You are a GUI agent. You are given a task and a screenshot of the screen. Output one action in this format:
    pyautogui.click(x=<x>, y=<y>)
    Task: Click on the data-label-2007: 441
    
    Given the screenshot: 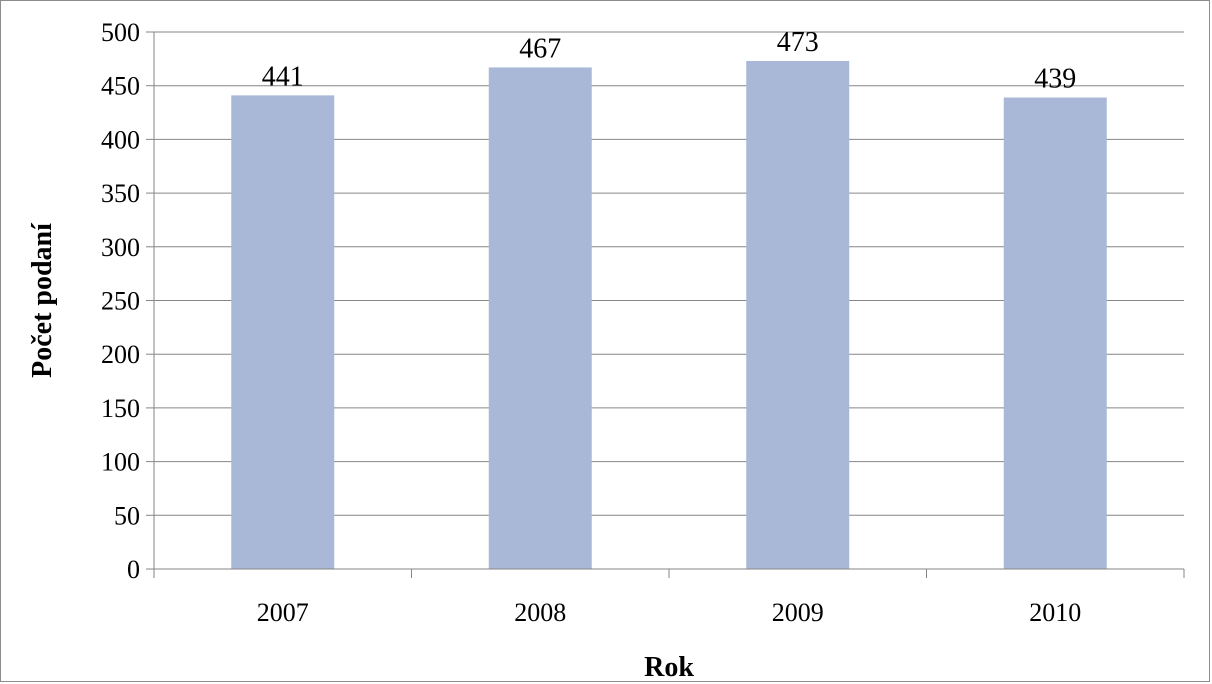 What is the action you would take?
    pyautogui.click(x=283, y=76)
    